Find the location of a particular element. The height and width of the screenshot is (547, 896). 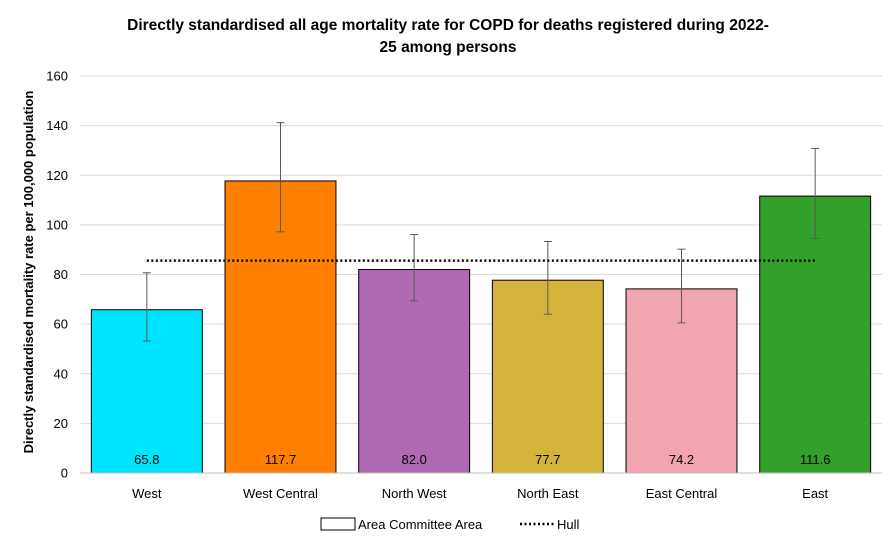

legend-label-hull: Hull is located at coordinates (568, 524).